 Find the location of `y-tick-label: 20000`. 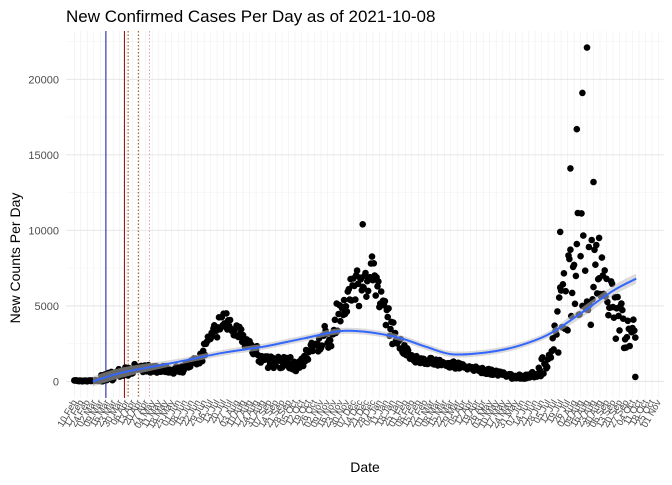

y-tick-label: 20000 is located at coordinates (43, 80).